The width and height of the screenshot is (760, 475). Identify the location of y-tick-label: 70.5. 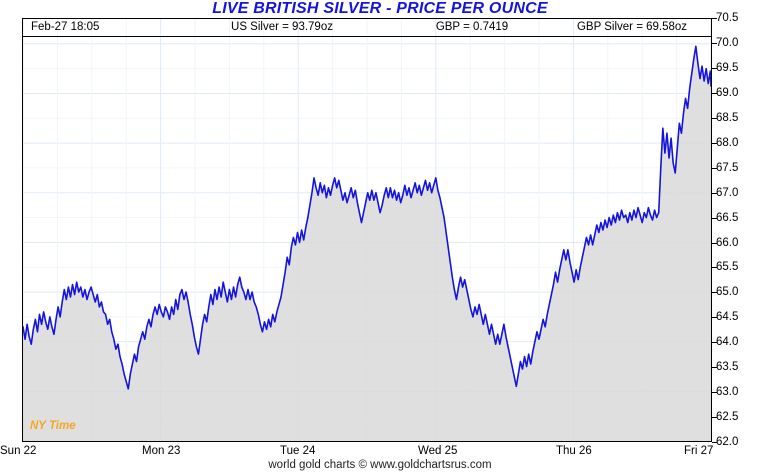
(727, 18).